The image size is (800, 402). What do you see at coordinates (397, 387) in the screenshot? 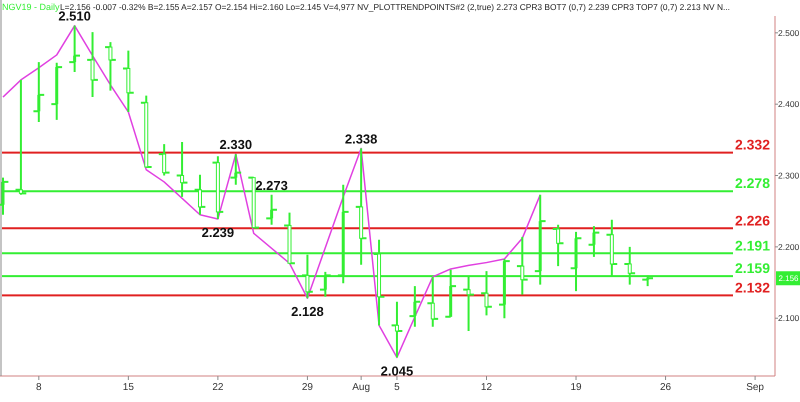
I see `x-tick-label: 5` at bounding box center [397, 387].